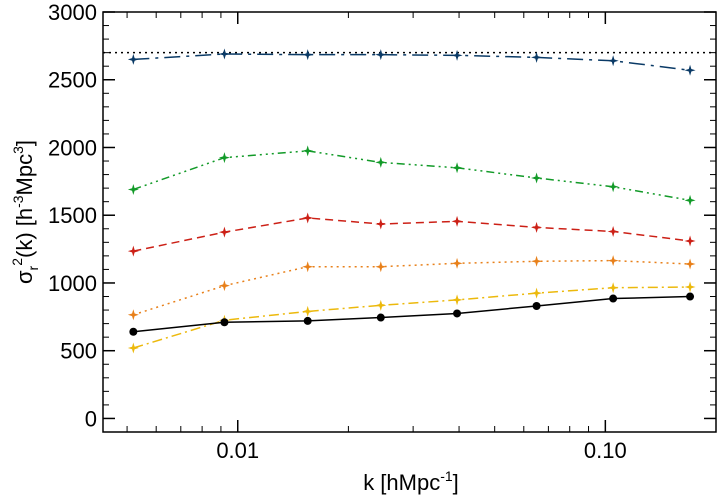 This screenshot has width=722, height=499. What do you see at coordinates (25, 212) in the screenshot?
I see `y-axis-label: σr2(k) [h-3Mpc3]` at bounding box center [25, 212].